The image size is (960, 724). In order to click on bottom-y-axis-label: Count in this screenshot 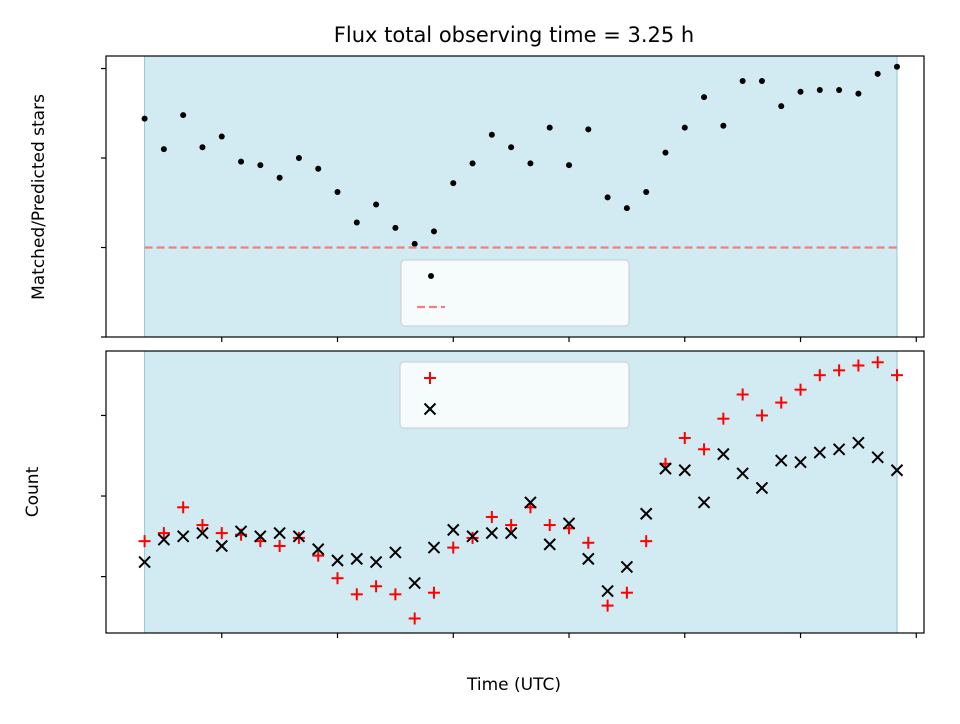, I will do `click(33, 491)`.